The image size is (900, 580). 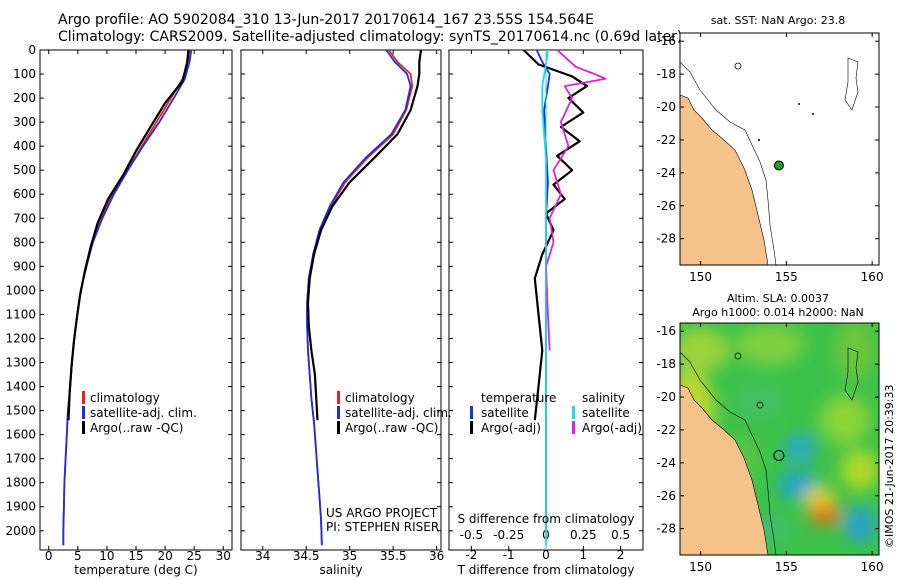 I want to click on temperature-series, so click(x=127, y=298).